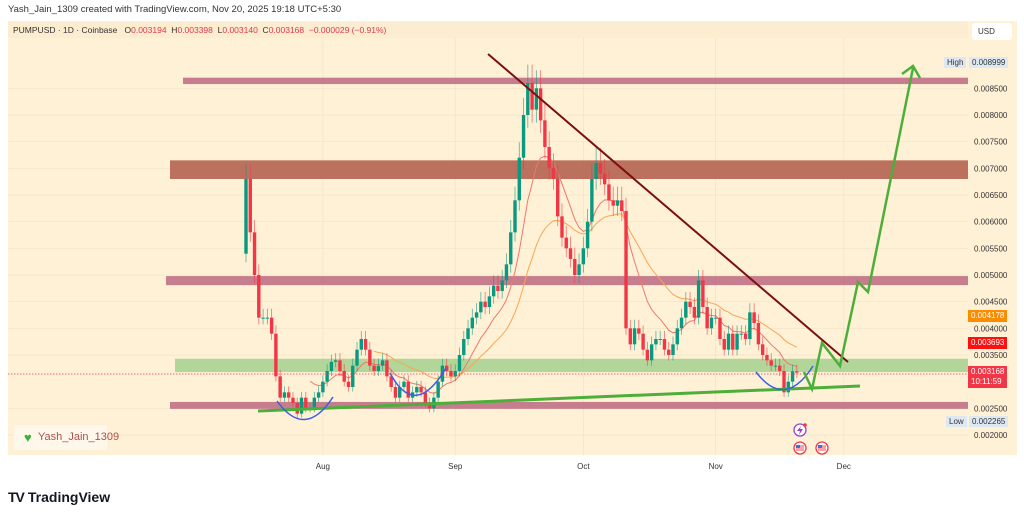 The image size is (1024, 521). I want to click on notification-dot, so click(805, 425).